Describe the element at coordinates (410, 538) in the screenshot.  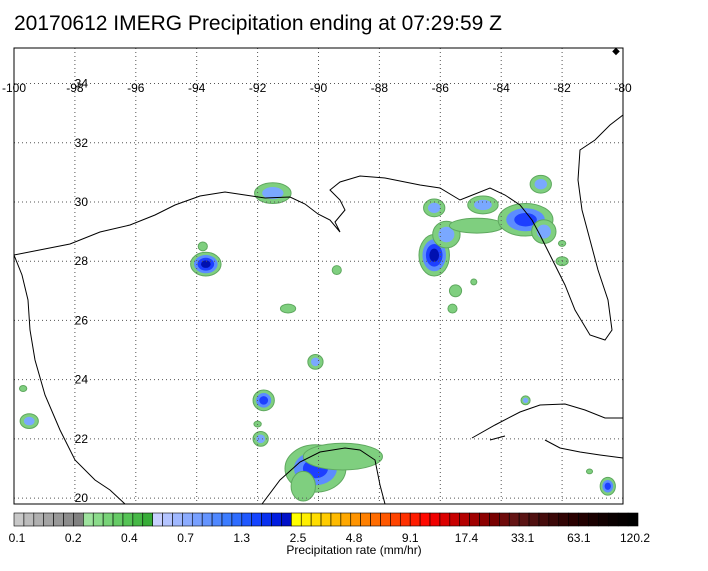
I see `colorbar-label: 9.1` at that location.